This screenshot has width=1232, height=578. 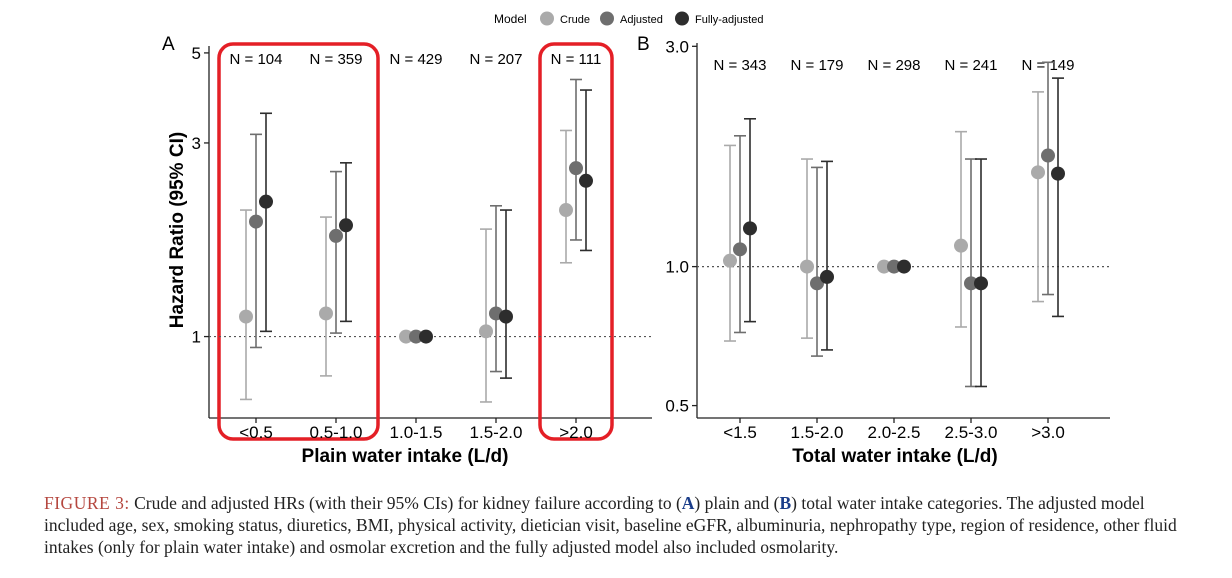 I want to click on panel-b-adjusted-1-5-2-0-point, so click(x=817, y=283).